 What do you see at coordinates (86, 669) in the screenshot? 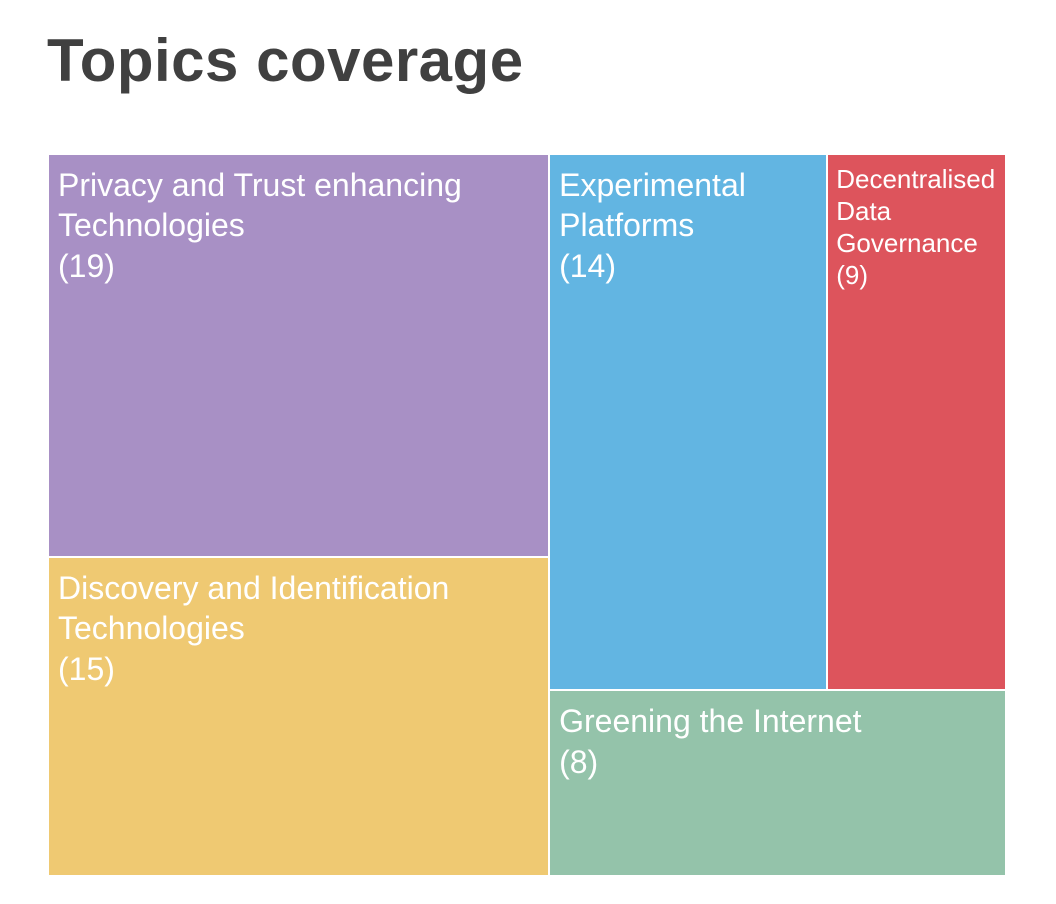
I see `tile-value: (15)` at bounding box center [86, 669].